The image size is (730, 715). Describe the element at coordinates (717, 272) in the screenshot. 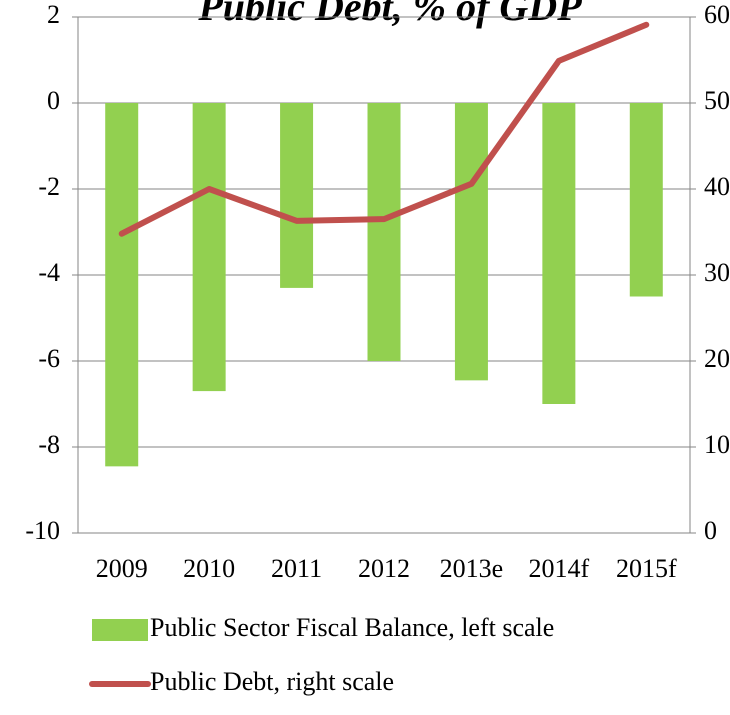

I see `y2-tick-label: 30` at that location.